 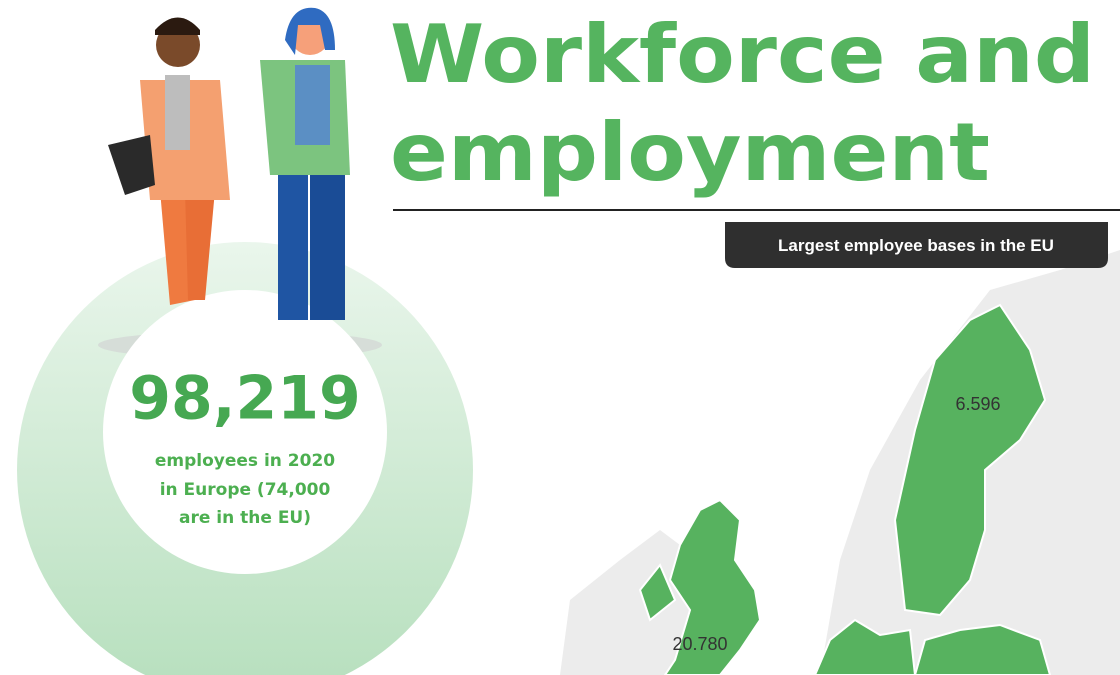 I want to click on map-label: 6.596, so click(x=977, y=404).